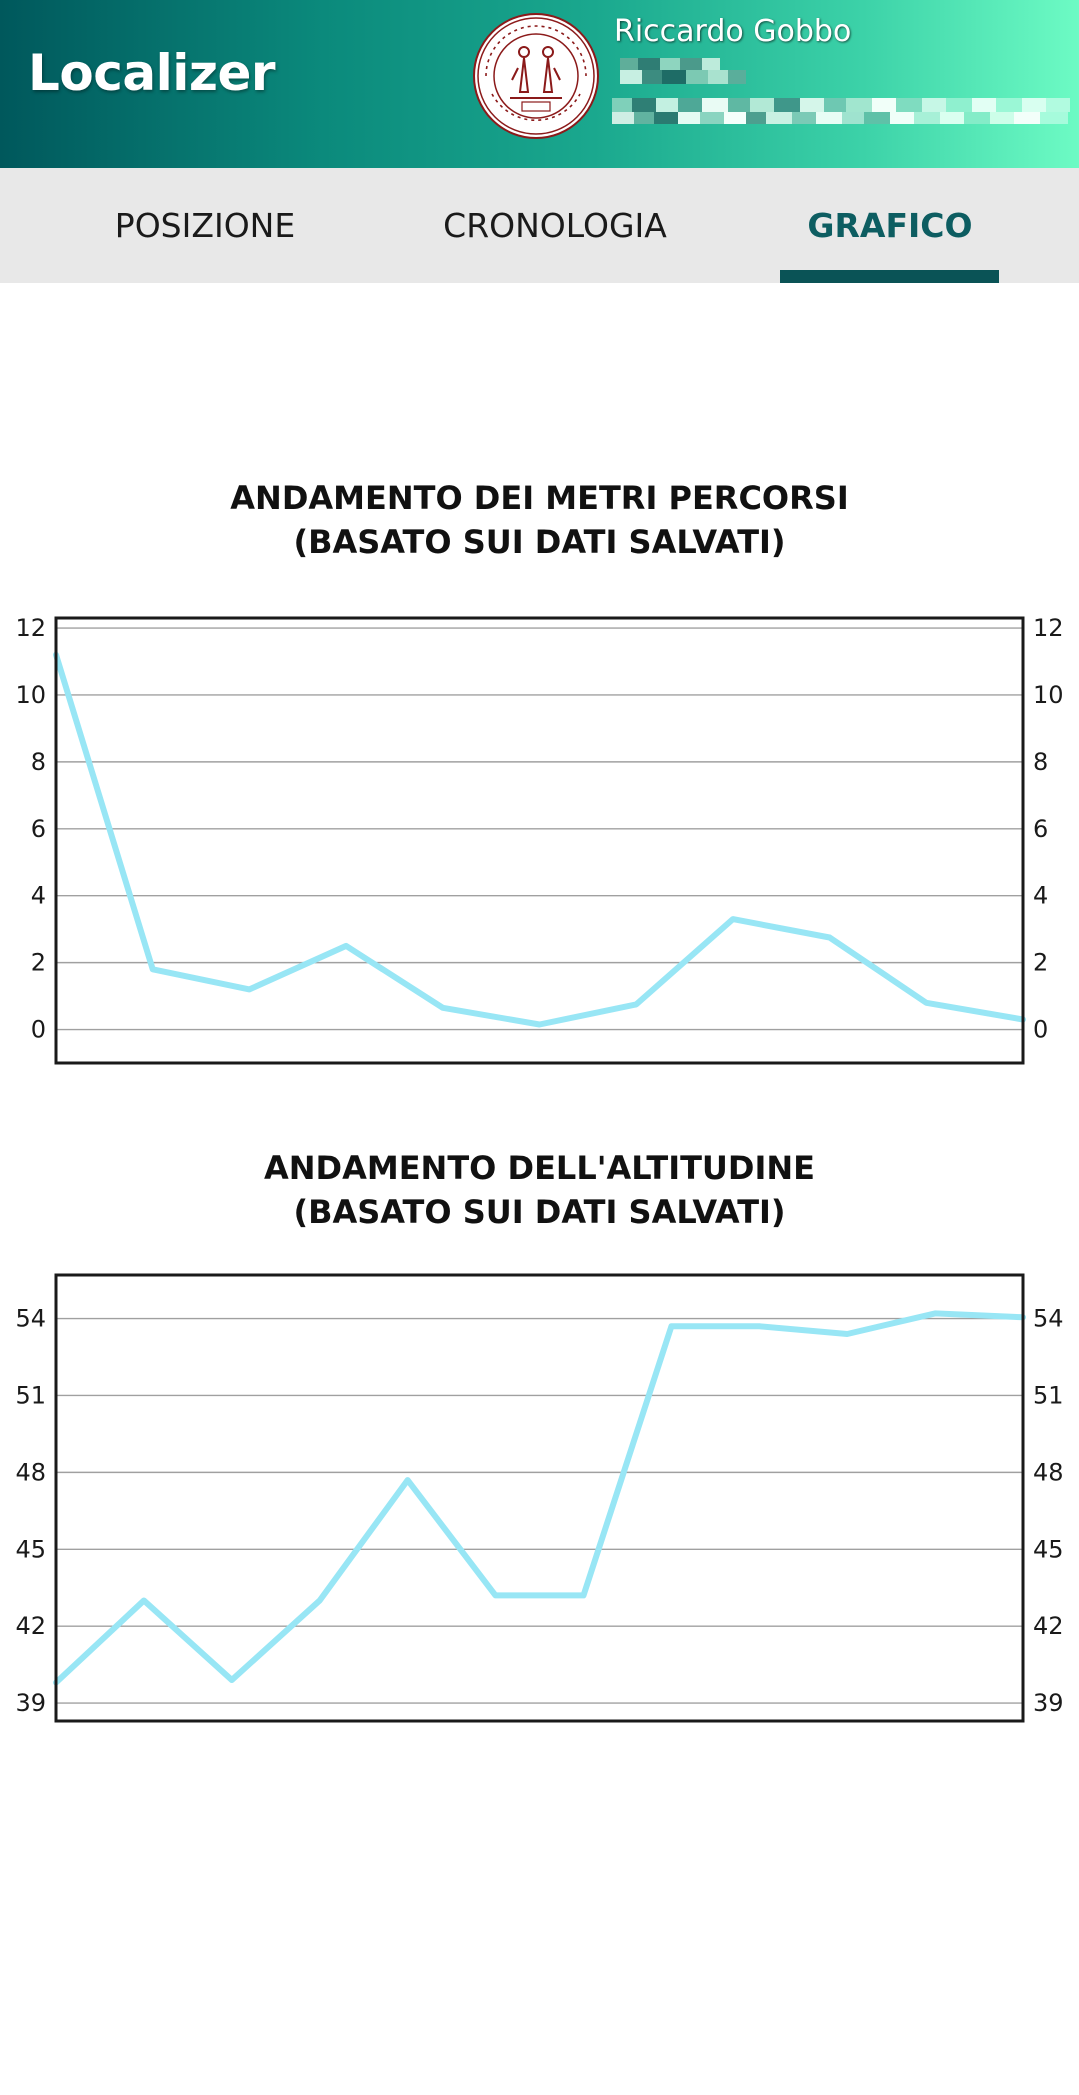 This screenshot has height=2095, width=1079. What do you see at coordinates (1048, 1472) in the screenshot?
I see `y-tick-label-right: 48` at bounding box center [1048, 1472].